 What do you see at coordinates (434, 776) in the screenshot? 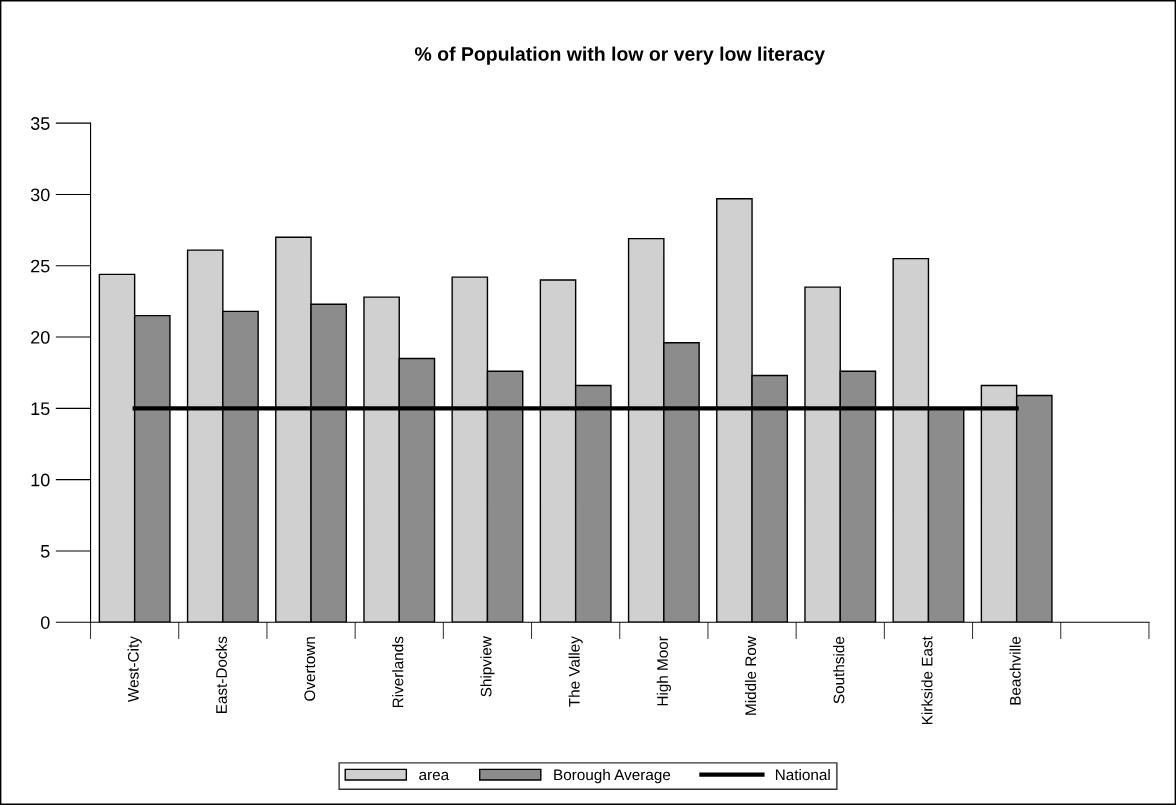
I see `legend-label: area` at bounding box center [434, 776].